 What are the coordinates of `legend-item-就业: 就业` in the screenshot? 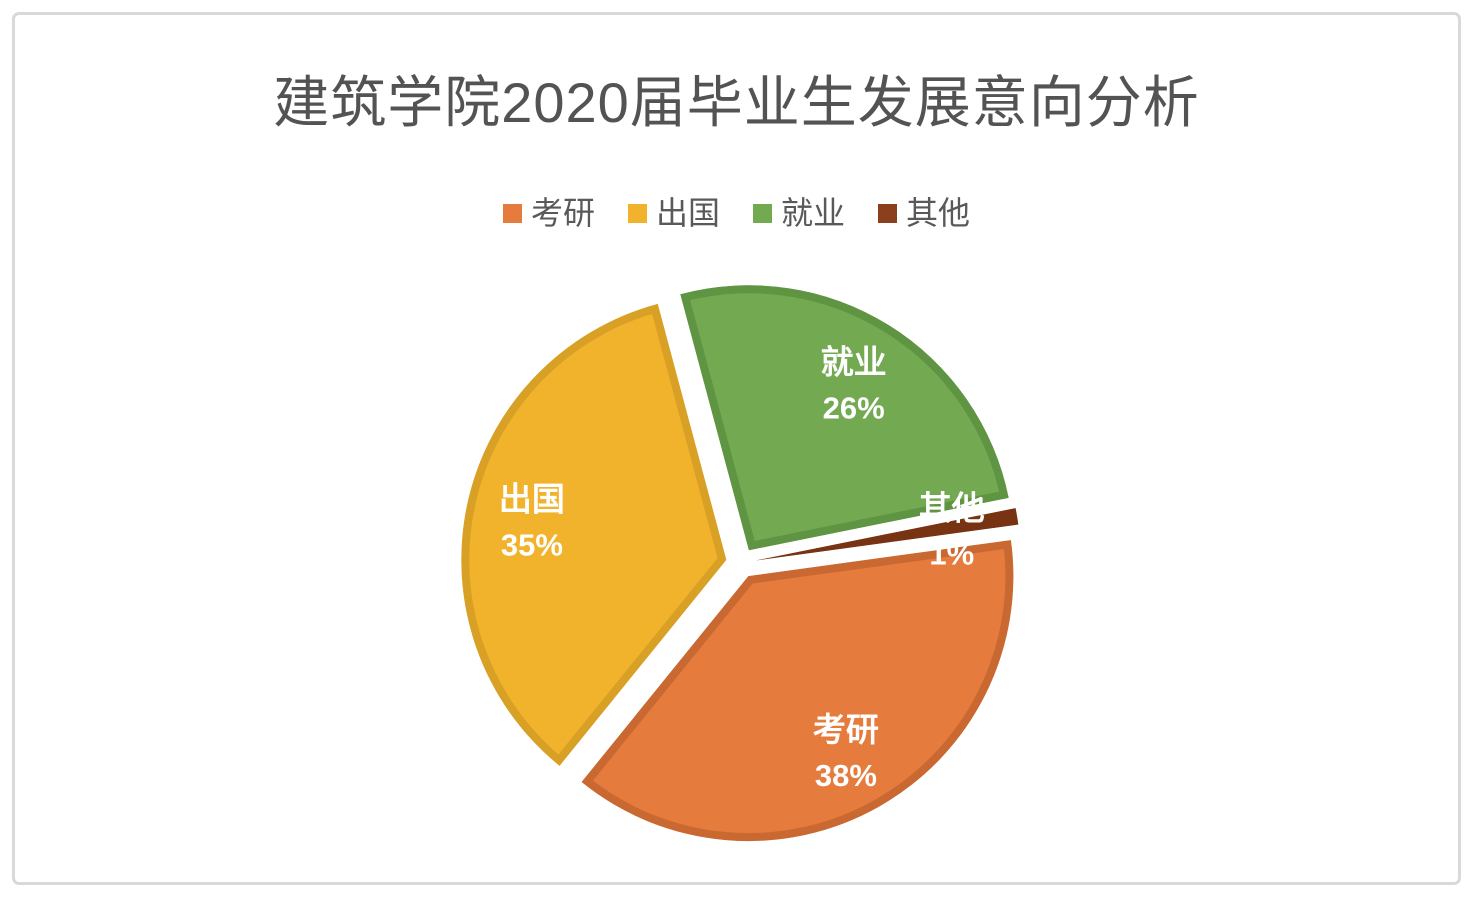 It's located at (799, 213).